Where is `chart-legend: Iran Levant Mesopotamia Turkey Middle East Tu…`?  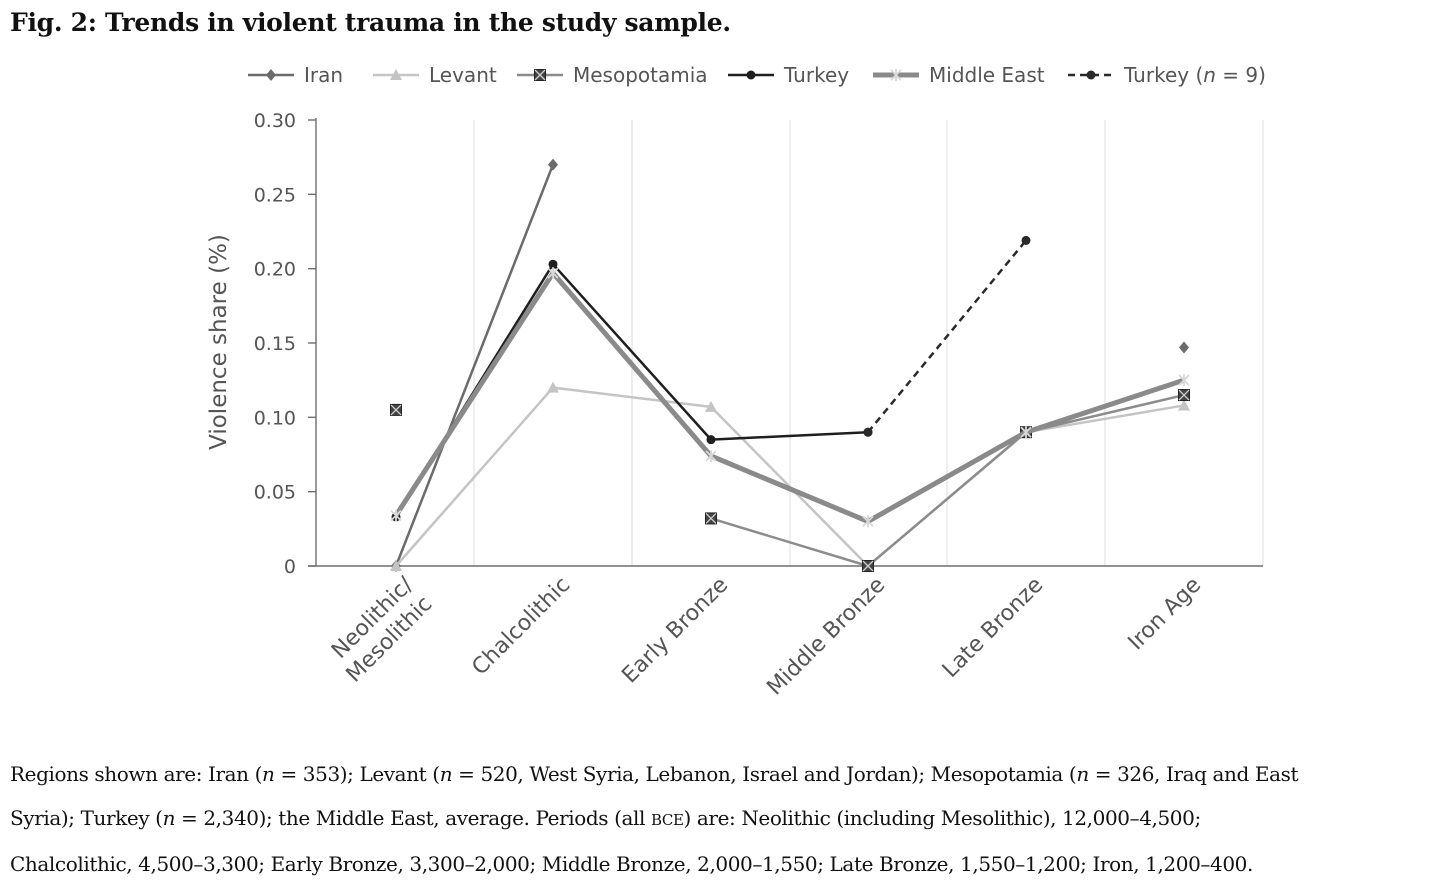
chart-legend: Iran Levant Mesopotamia Turkey Middle East Tu… is located at coordinates (757, 75).